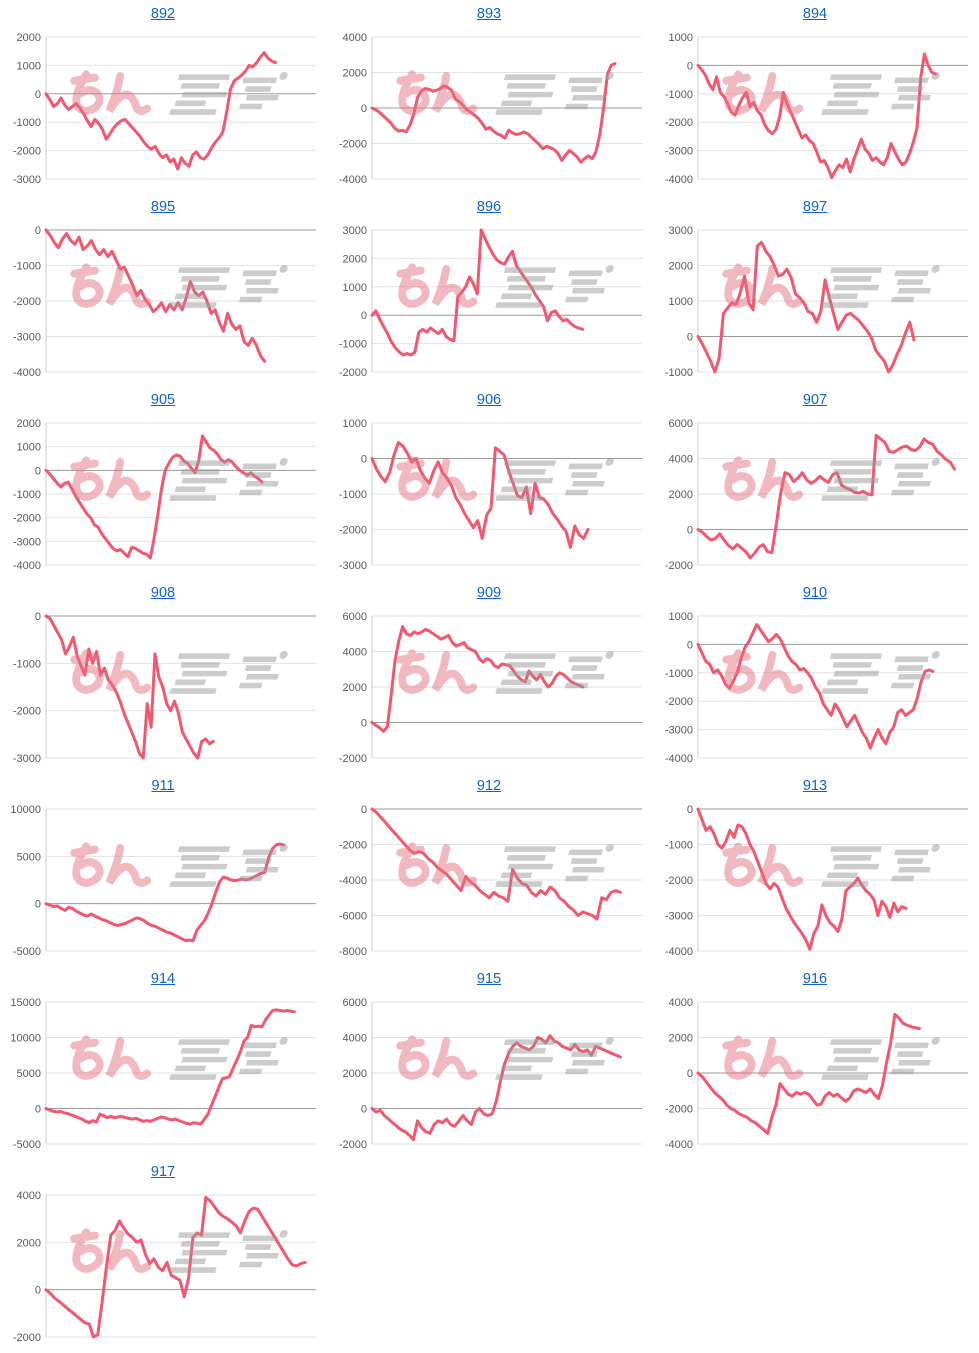  I want to click on chart-cell: 905 2000 1000 0 -1000 -2000 -3000 -4000, so click(163, 484).